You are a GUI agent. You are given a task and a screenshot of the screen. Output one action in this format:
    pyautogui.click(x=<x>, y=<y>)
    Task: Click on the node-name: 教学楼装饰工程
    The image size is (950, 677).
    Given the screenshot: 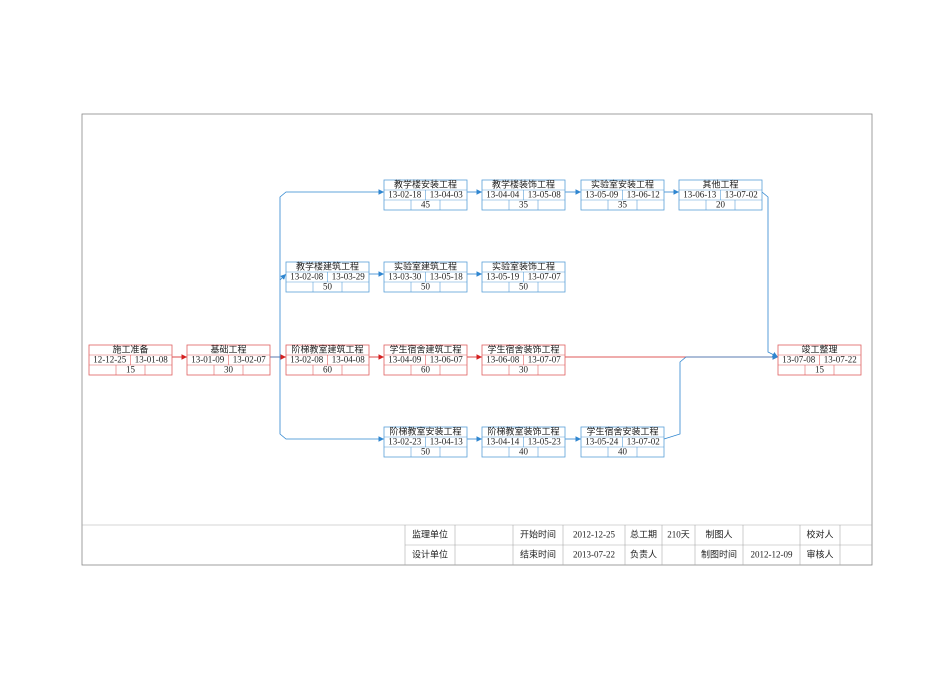 What is the action you would take?
    pyautogui.click(x=523, y=184)
    